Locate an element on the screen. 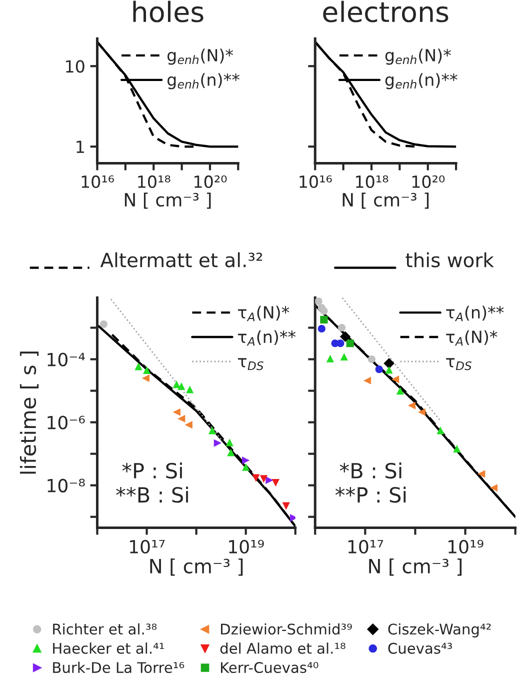 The image size is (520, 689). legend-label: Burk-De La Torre¹⁶ is located at coordinates (118, 668).